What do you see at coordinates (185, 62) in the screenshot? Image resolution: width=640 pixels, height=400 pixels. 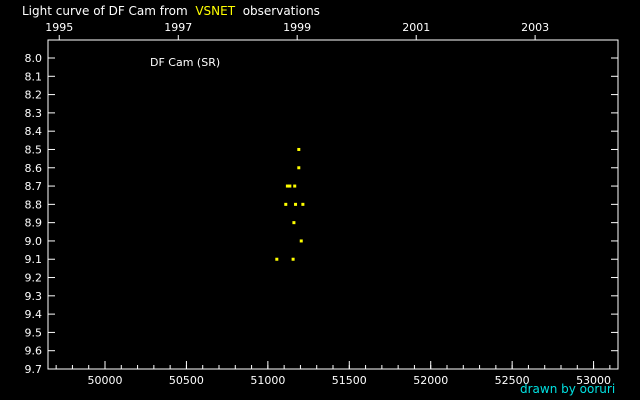 I see `star-annotation: DF Cam (SR)` at bounding box center [185, 62].